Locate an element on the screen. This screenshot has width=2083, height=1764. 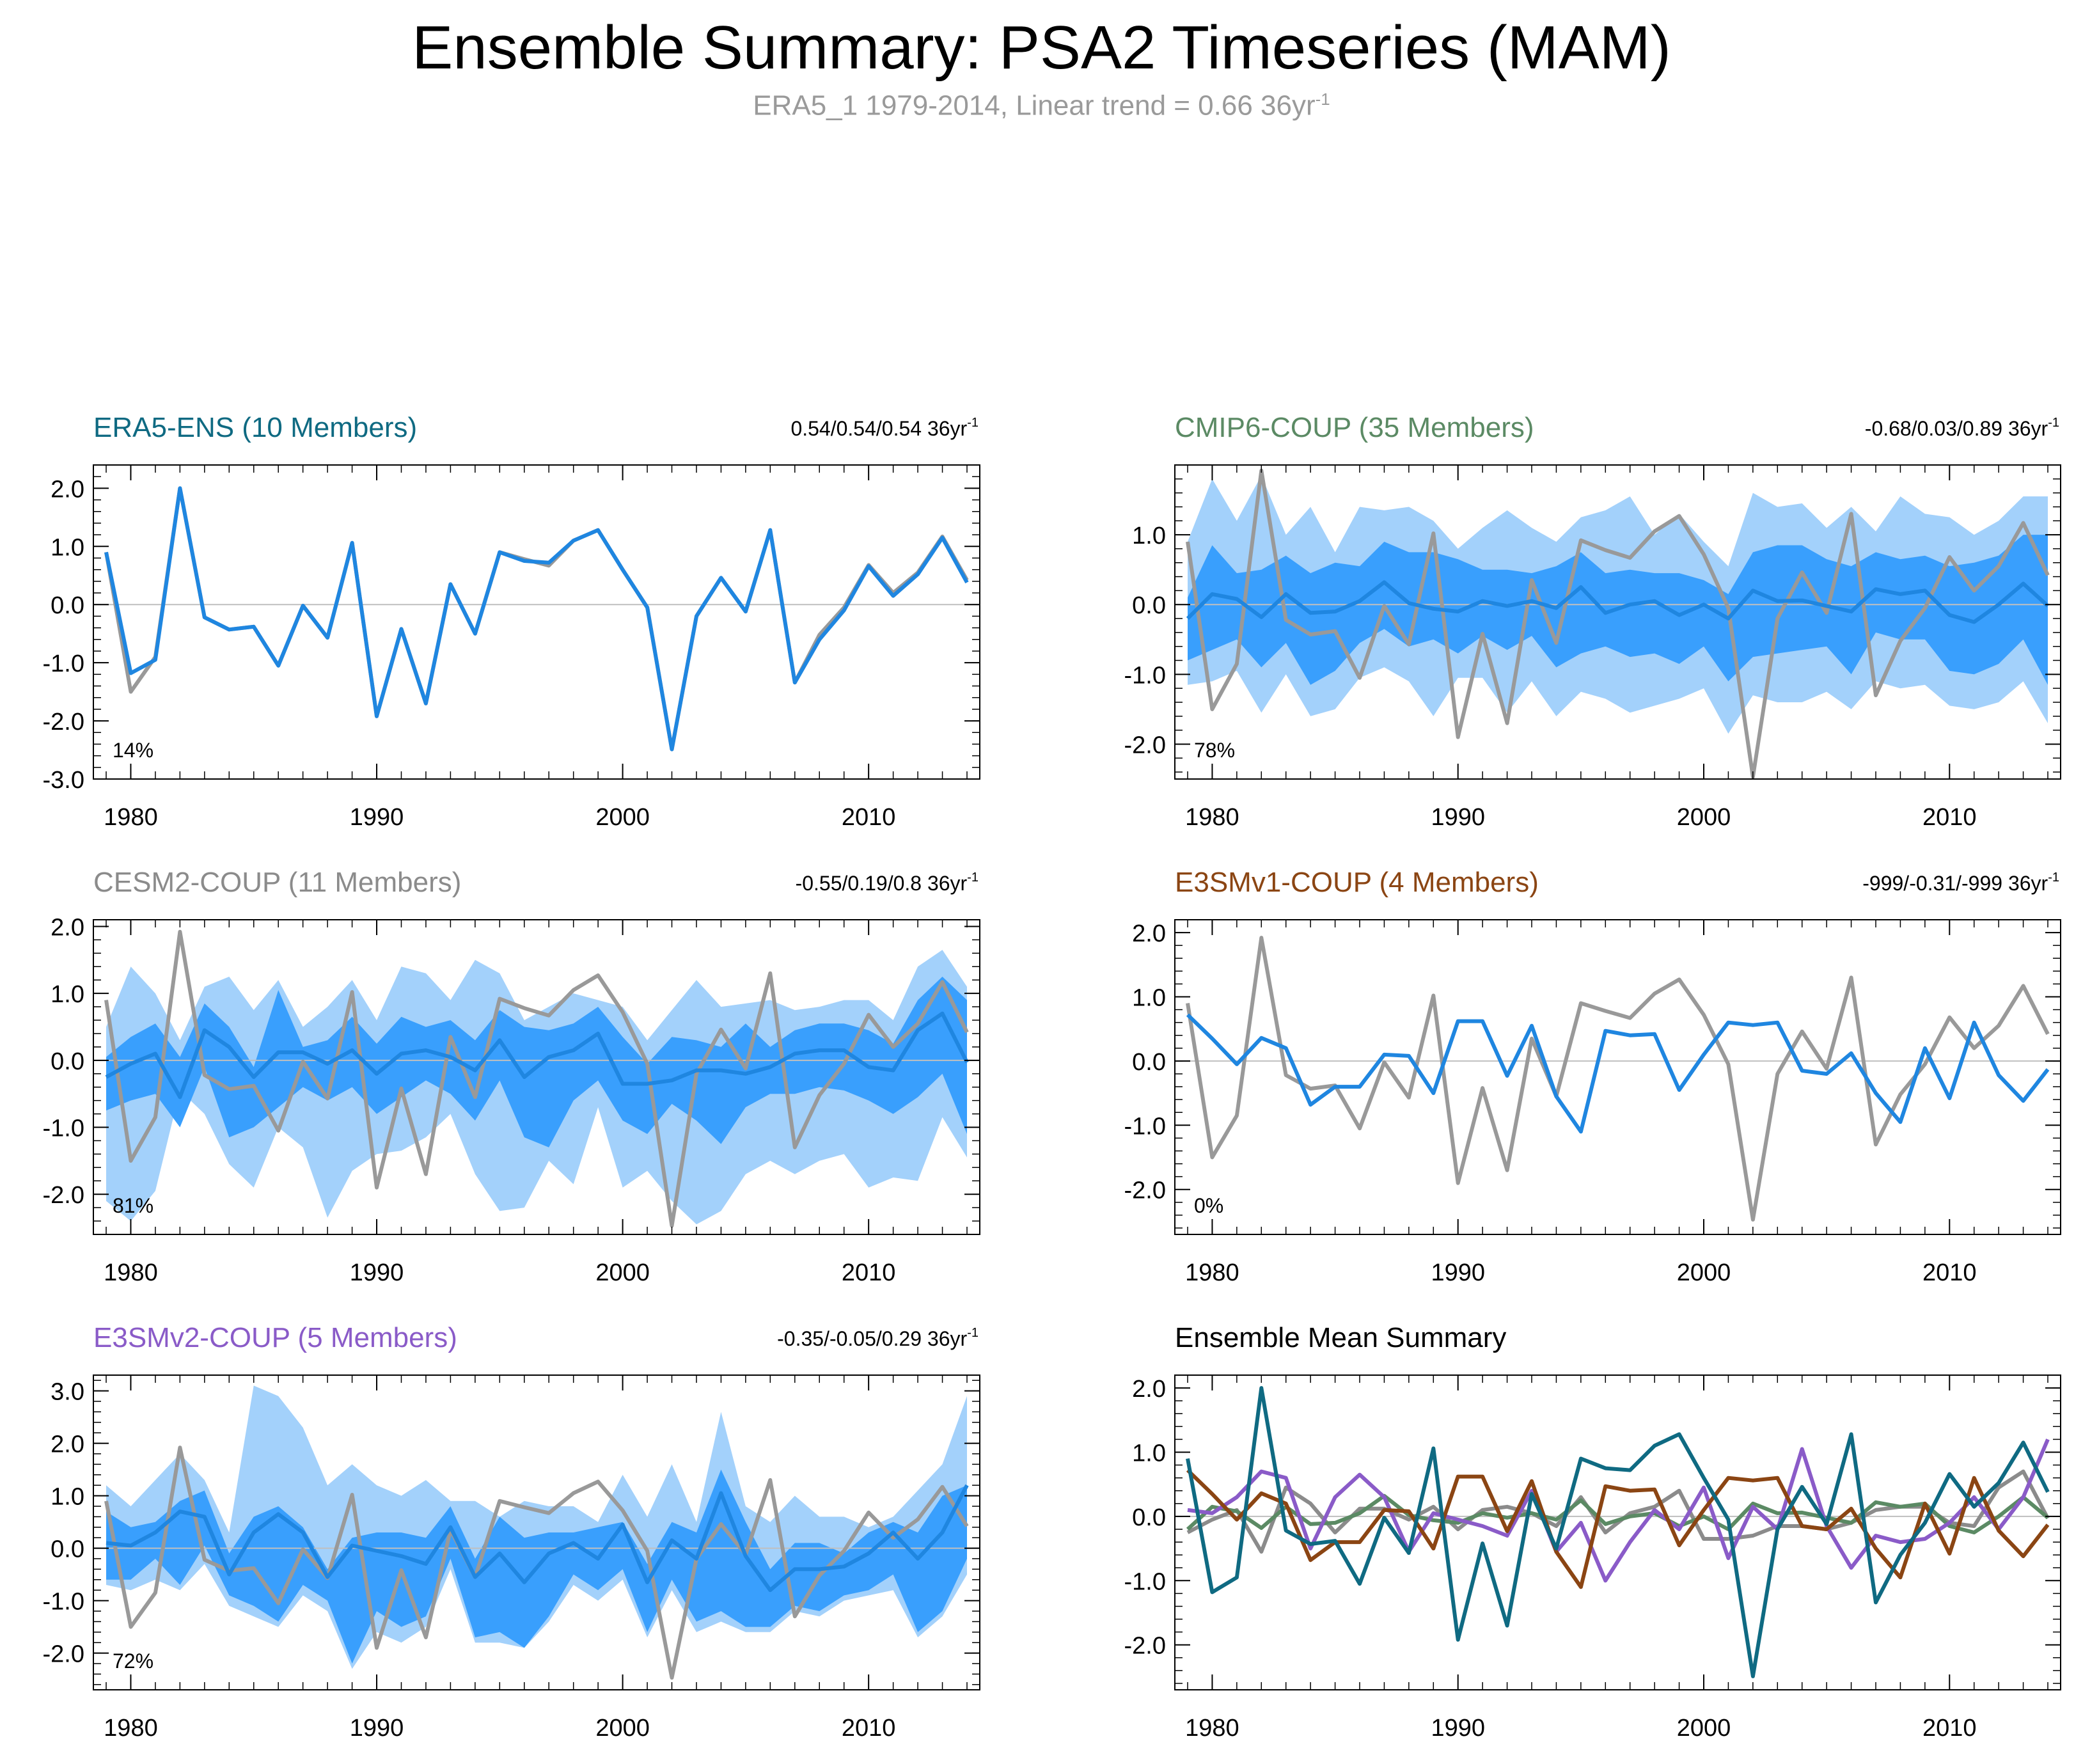
series-line-e3smv2-coup is located at coordinates (1618, 1510).